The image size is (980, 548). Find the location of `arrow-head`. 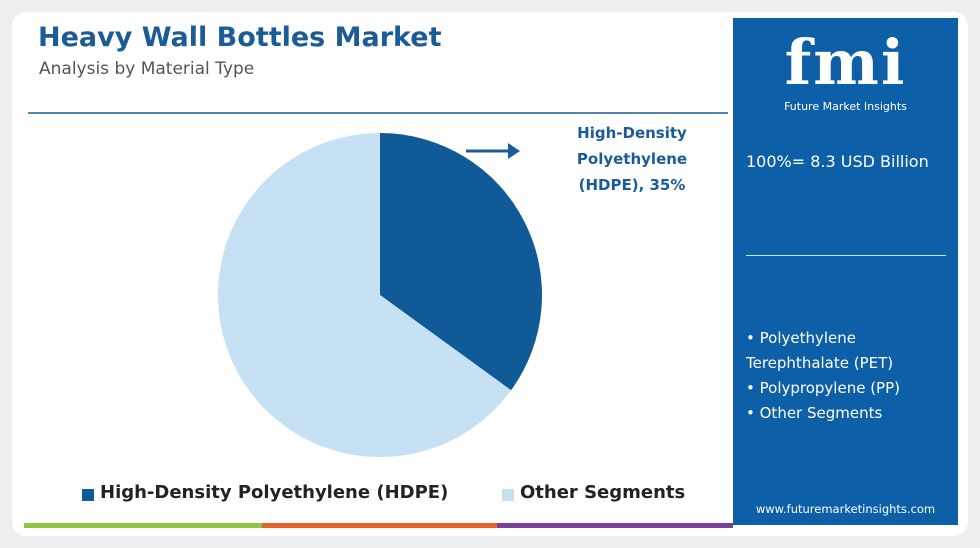

arrow-head is located at coordinates (514, 151).